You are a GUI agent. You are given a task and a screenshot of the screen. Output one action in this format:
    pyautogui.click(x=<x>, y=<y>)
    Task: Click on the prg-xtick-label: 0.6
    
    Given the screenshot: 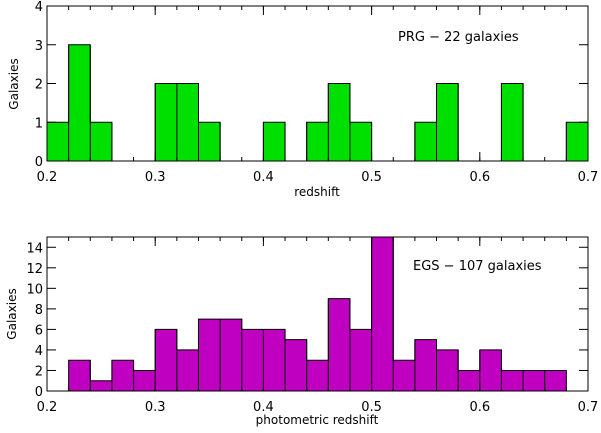 What is the action you would take?
    pyautogui.click(x=479, y=177)
    